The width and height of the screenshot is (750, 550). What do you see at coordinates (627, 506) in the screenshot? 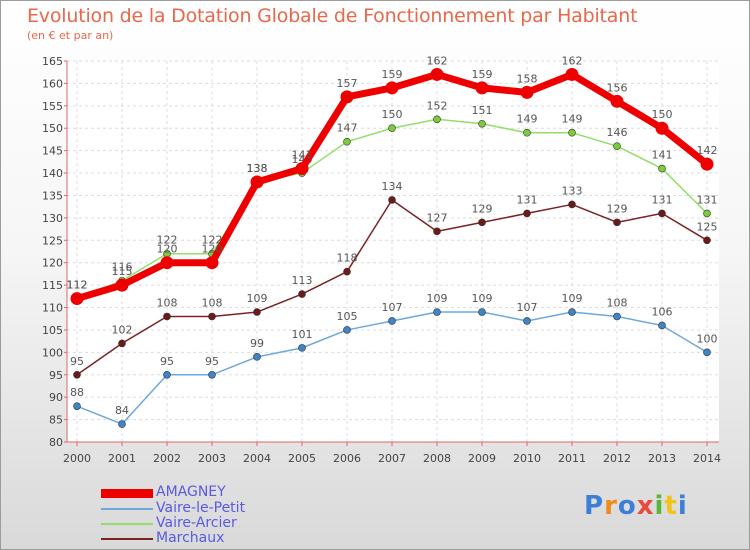
I see `logo-letter: o` at bounding box center [627, 506].